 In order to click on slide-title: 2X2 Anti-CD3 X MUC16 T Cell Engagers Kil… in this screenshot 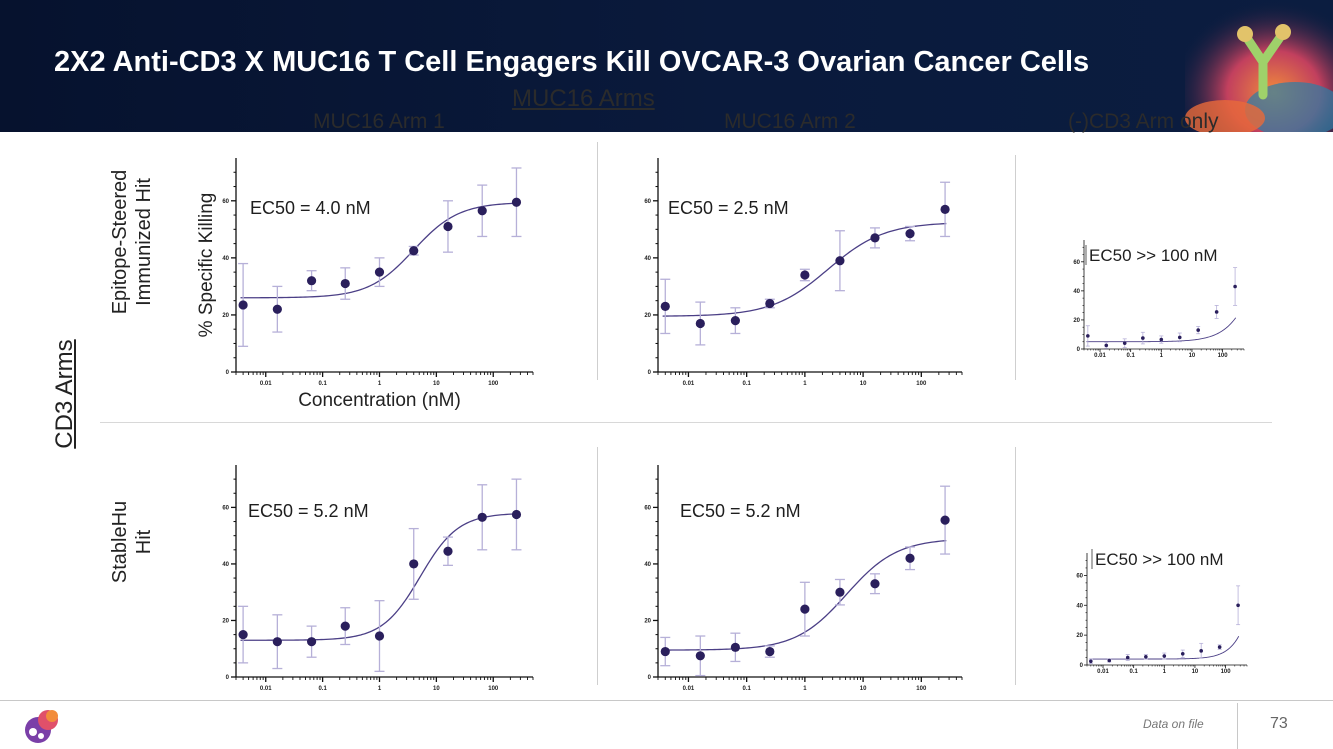, I will do `click(572, 62)`.